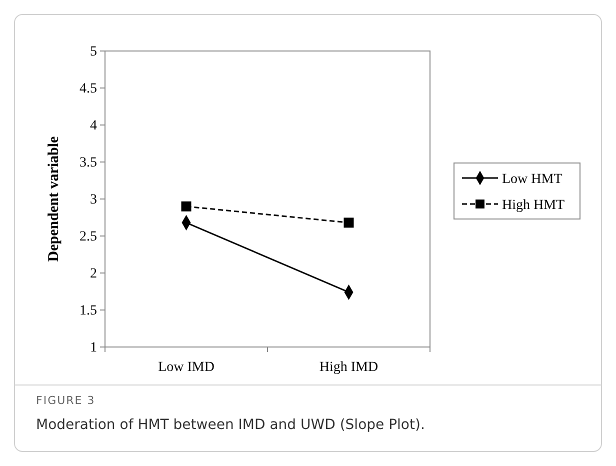 The image size is (616, 466). Describe the element at coordinates (93, 274) in the screenshot. I see `y-tick-label: 2` at that location.